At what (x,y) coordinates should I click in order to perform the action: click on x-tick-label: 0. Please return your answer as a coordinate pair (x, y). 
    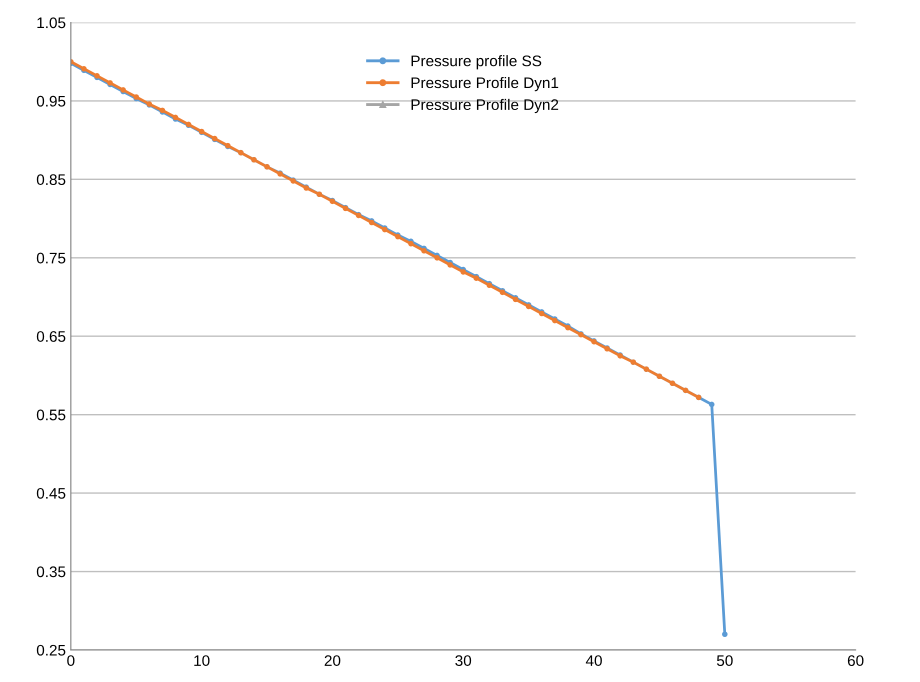
    Looking at the image, I should click on (70, 660).